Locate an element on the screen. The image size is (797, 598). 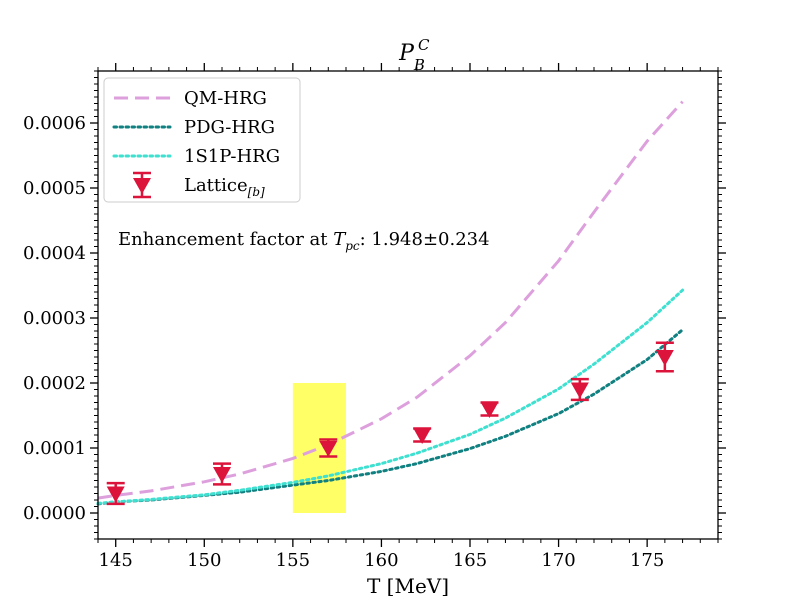
x-tick-label: 175 is located at coordinates (647, 560).